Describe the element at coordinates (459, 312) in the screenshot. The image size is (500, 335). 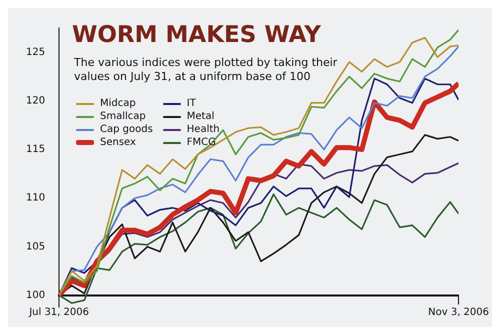
I see `x-tick-label: Nov 3, 2006` at that location.